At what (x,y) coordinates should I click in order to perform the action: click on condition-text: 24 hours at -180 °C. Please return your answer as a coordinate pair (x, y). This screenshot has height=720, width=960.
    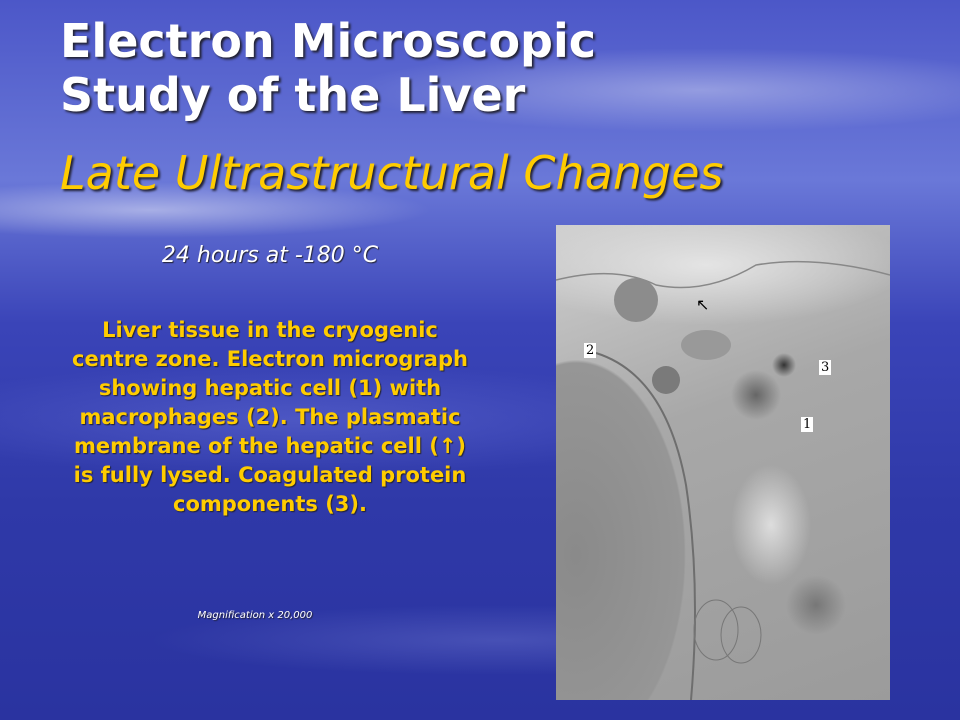
    Looking at the image, I should click on (270, 255).